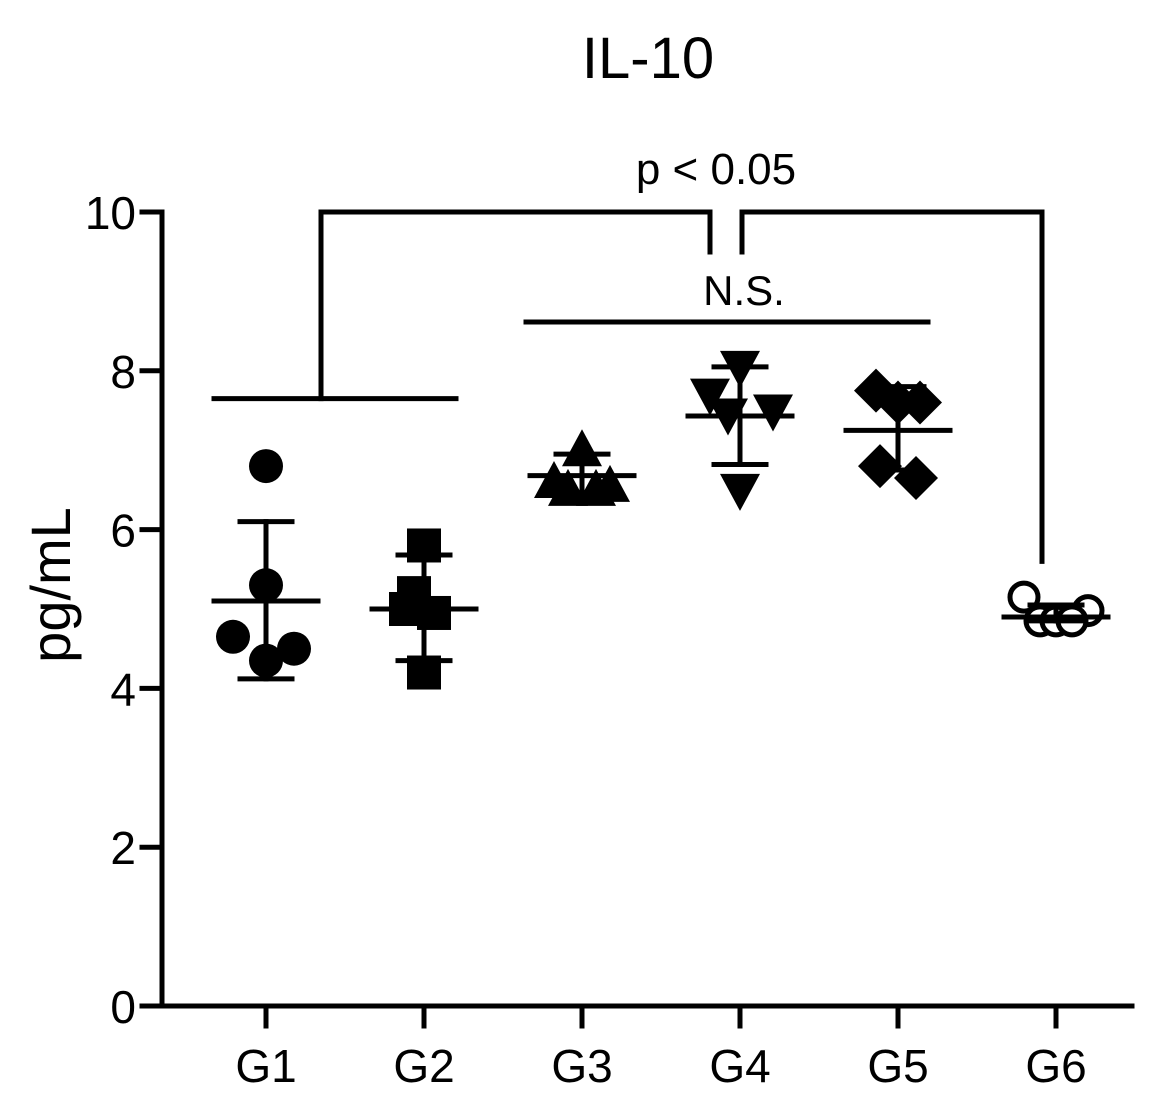 This screenshot has height=1101, width=1149. Describe the element at coordinates (266, 565) in the screenshot. I see `group-g1` at that location.